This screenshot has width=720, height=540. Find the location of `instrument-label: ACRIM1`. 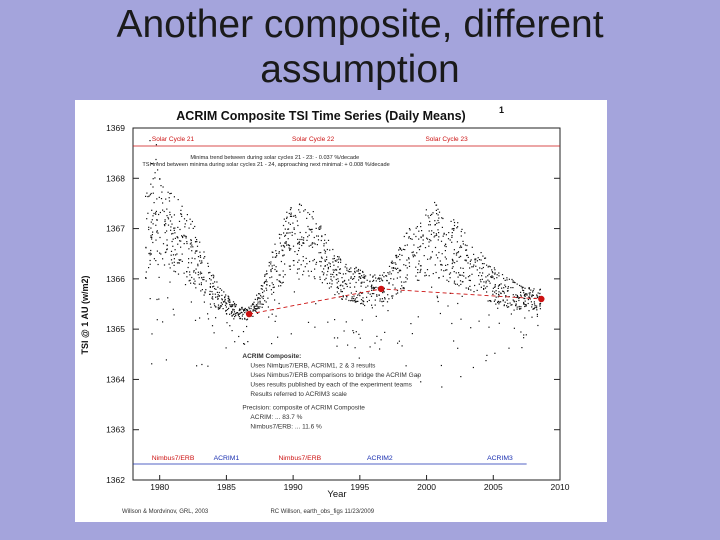

instrument-label: ACRIM1 is located at coordinates (227, 458).